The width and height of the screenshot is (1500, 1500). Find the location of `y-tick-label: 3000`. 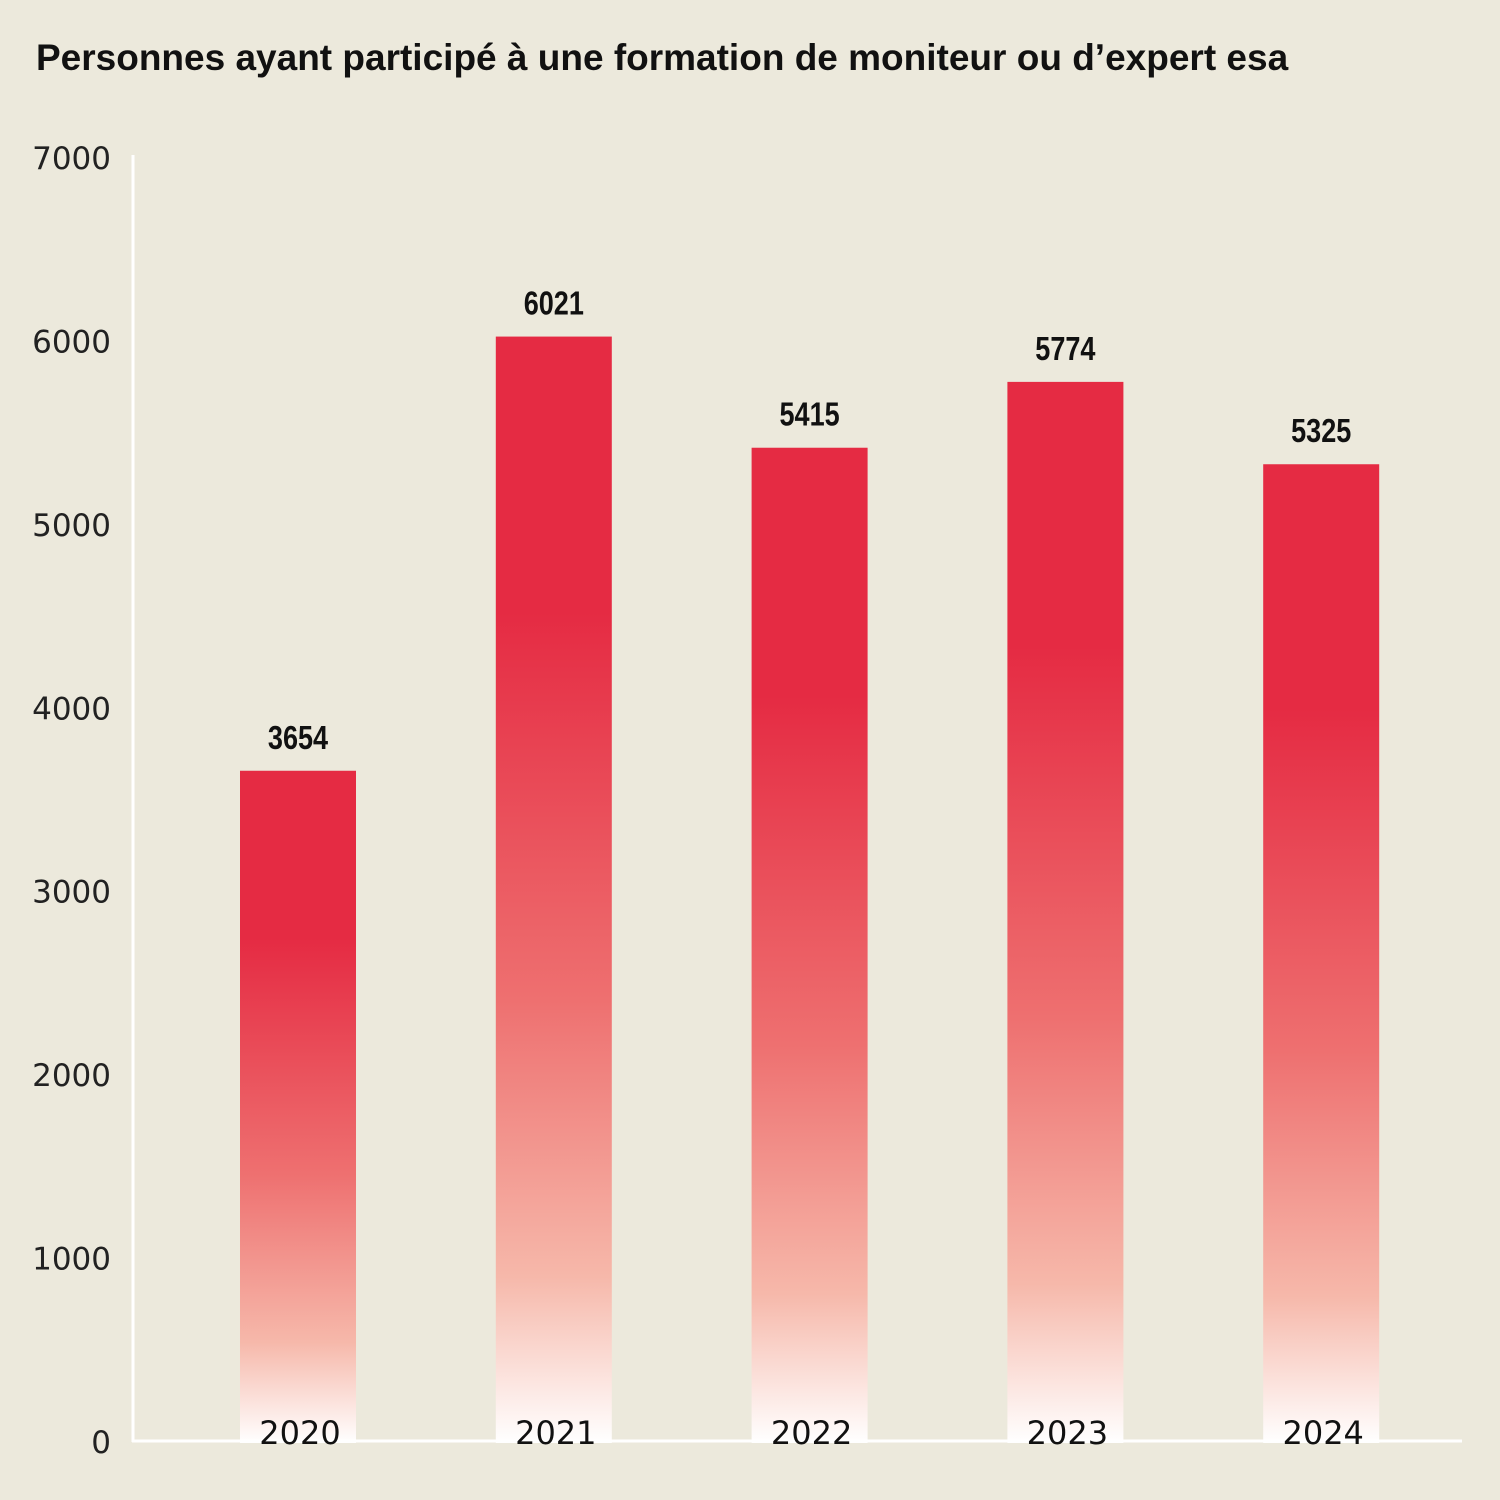

y-tick-label: 3000 is located at coordinates (71, 893).